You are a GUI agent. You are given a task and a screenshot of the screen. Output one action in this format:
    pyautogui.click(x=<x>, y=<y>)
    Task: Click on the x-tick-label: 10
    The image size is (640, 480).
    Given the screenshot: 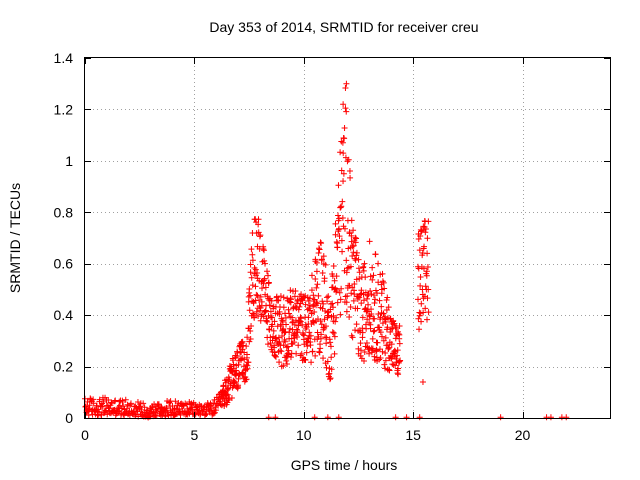 What is the action you would take?
    pyautogui.click(x=304, y=435)
    